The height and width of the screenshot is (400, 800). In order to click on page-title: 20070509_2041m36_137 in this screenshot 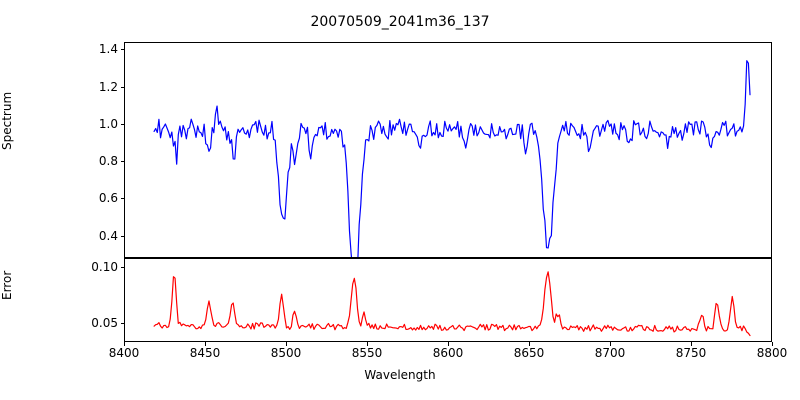, I will do `click(400, 22)`.